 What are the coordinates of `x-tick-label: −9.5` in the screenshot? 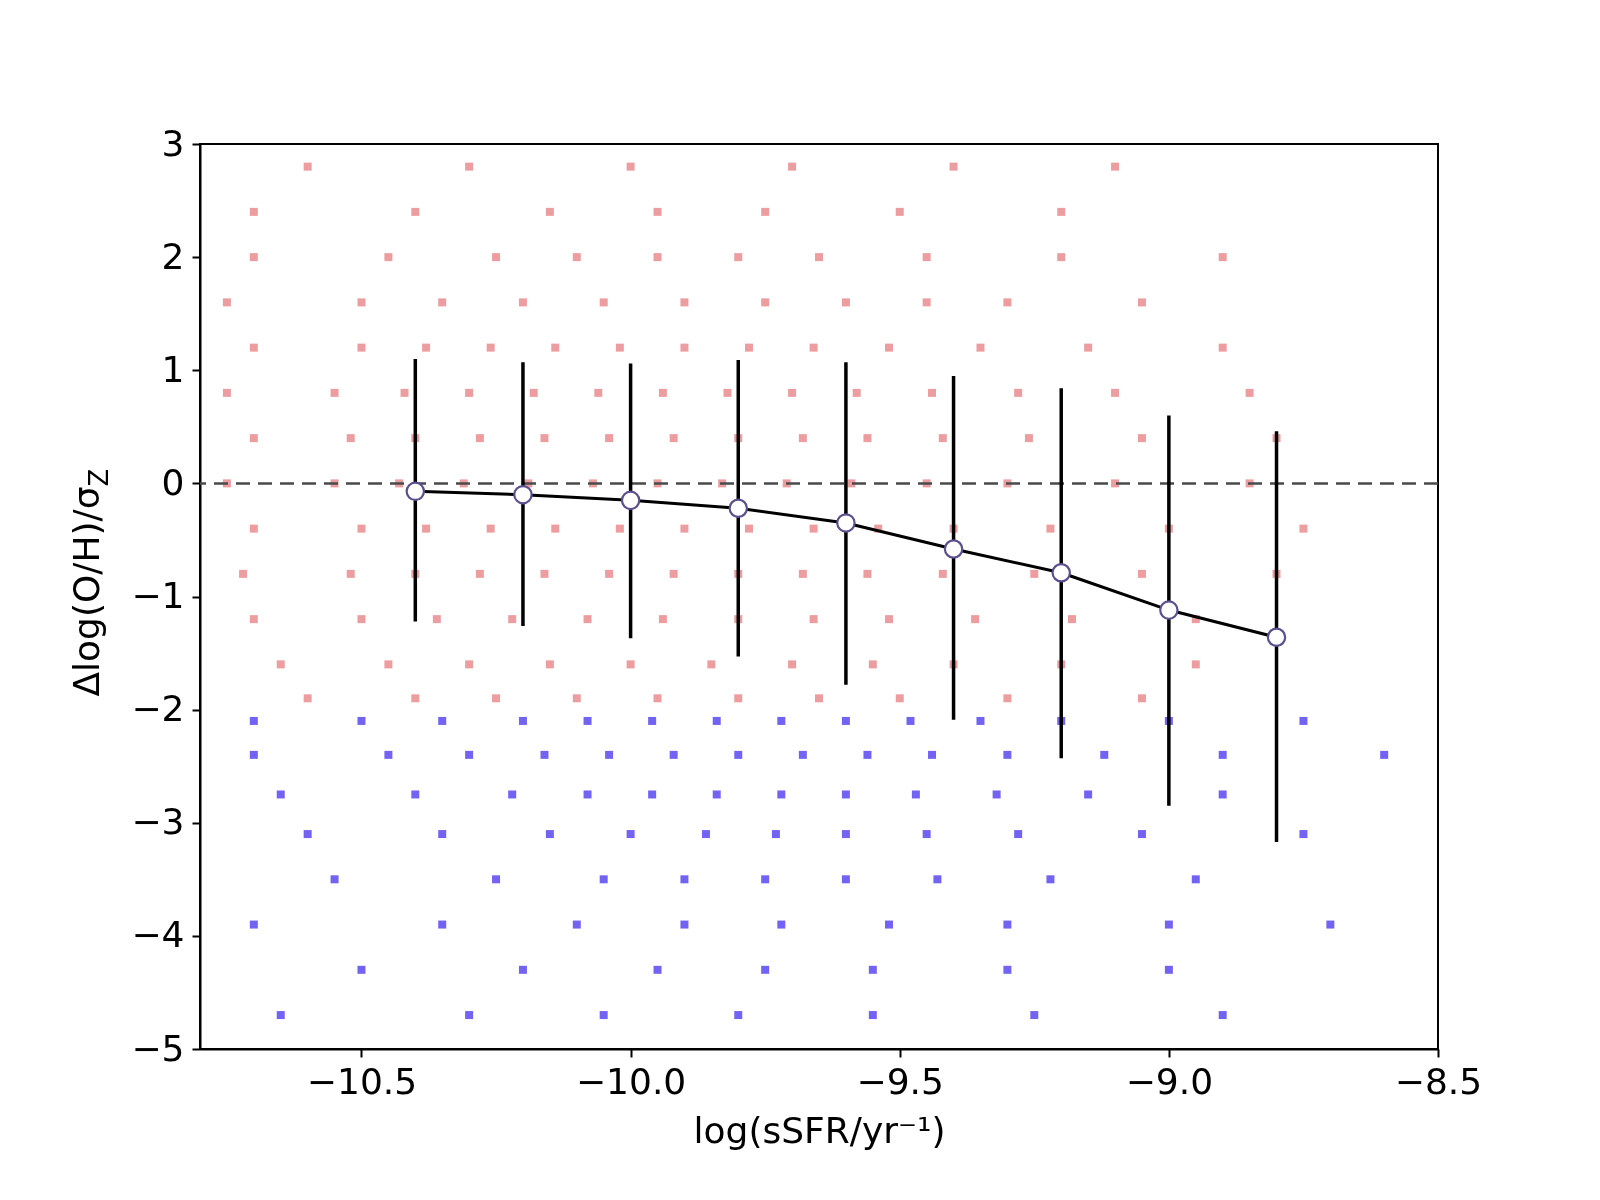 It's located at (900, 1081).